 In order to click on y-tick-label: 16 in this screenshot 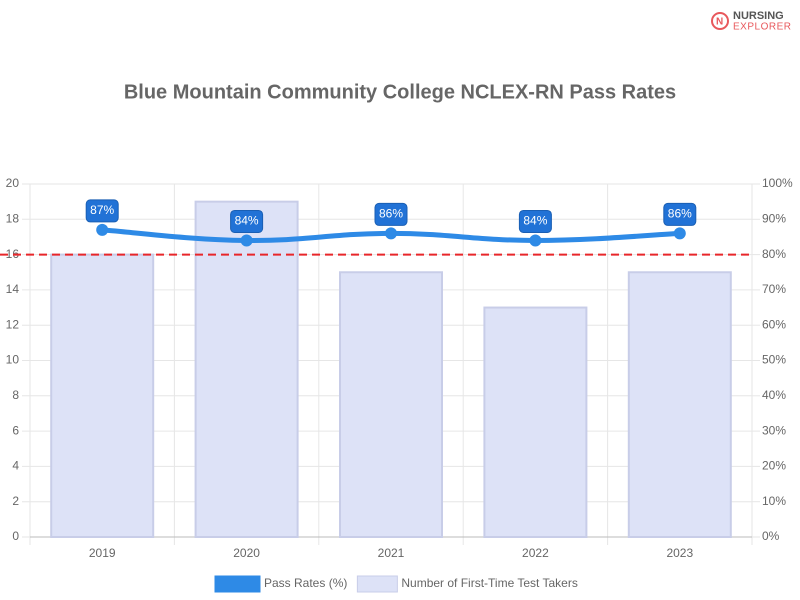, I will do `click(13, 254)`.